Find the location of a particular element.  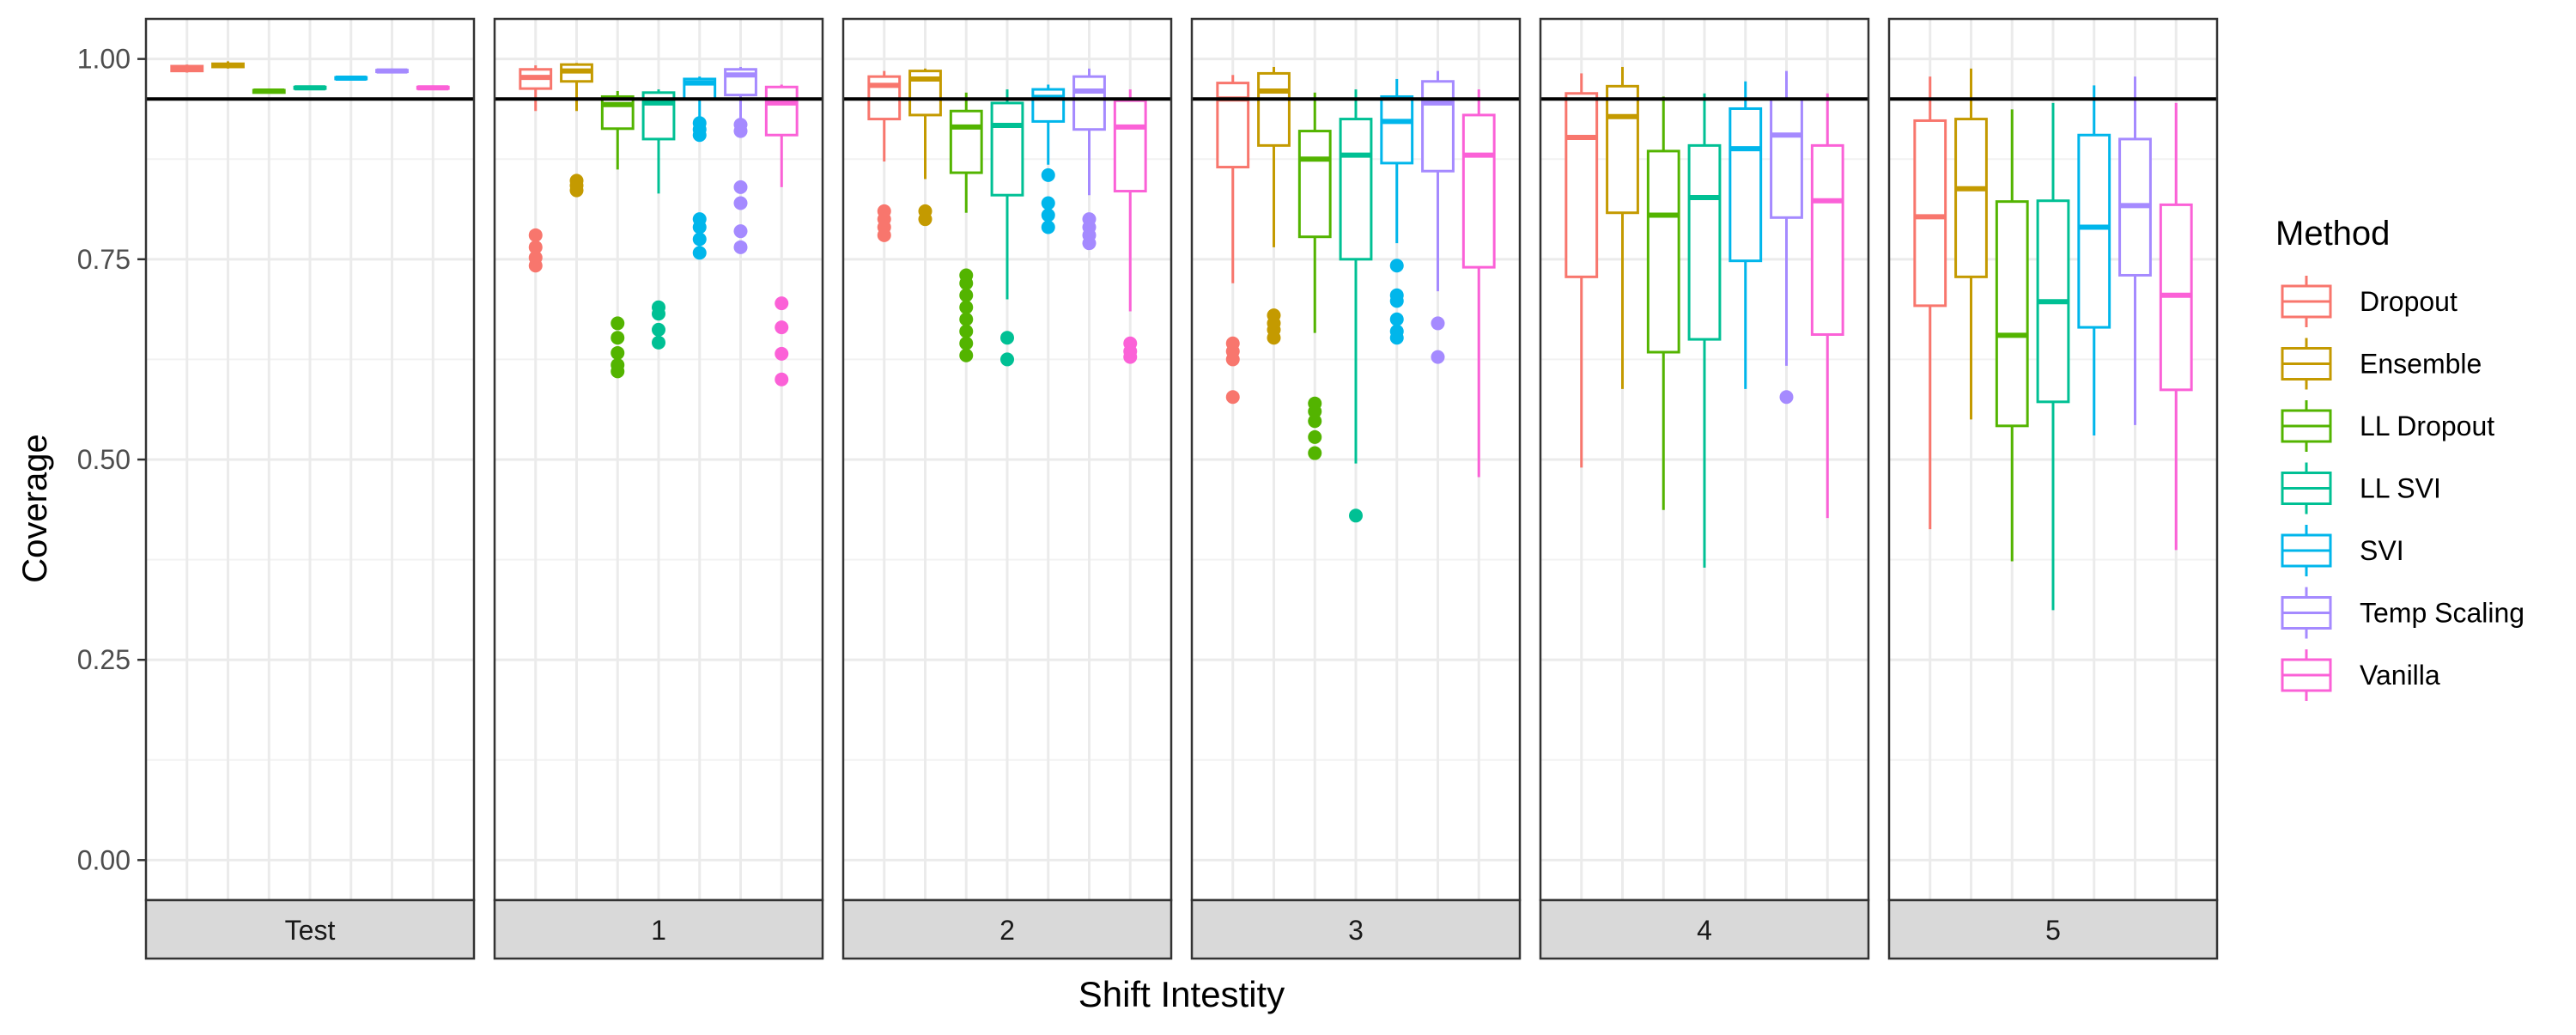

y-axis-title: Coverage is located at coordinates (35, 508).